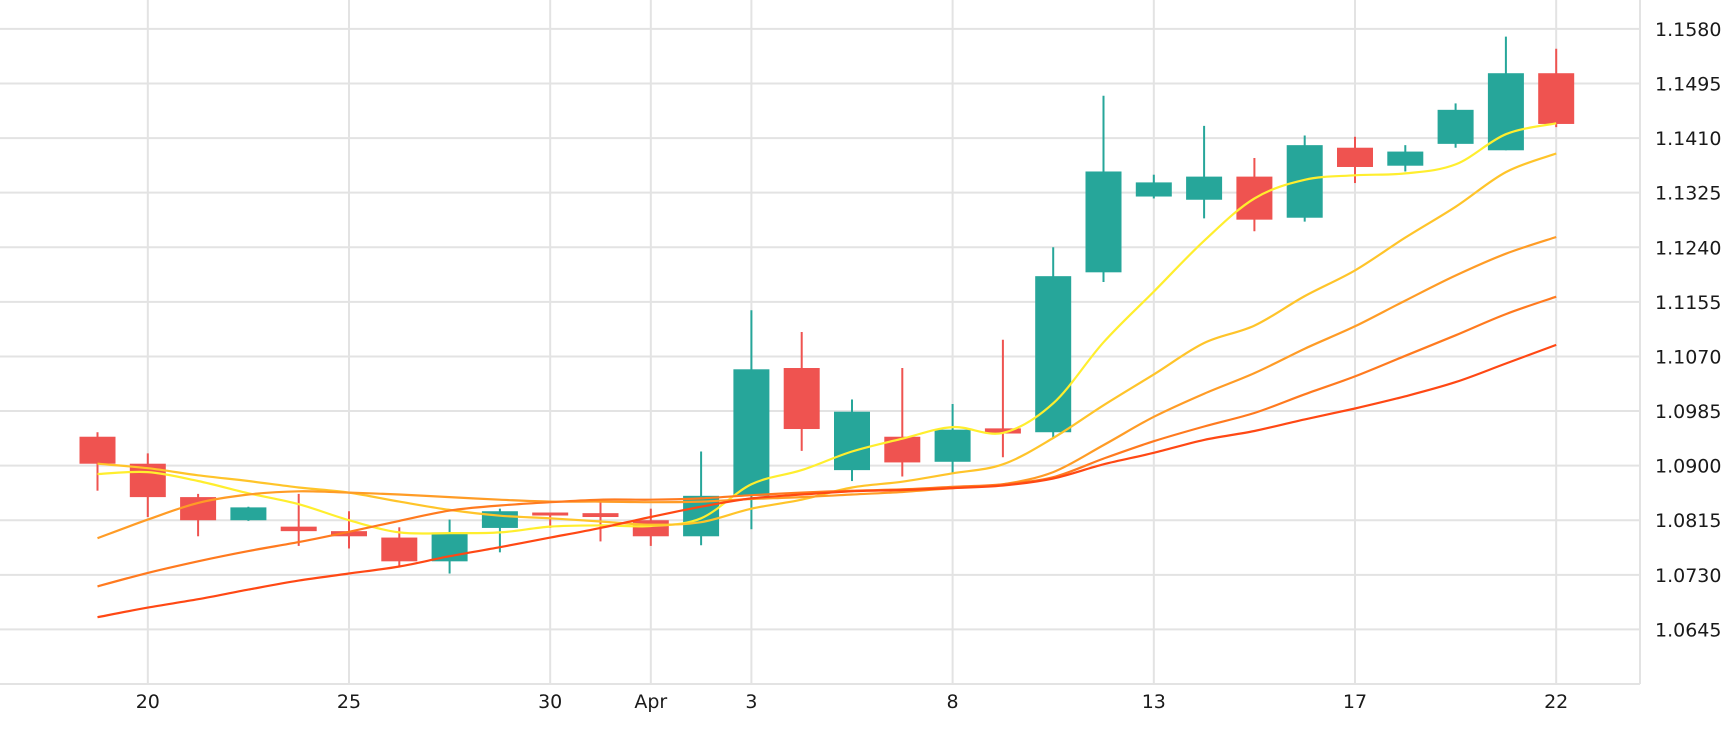  I want to click on y-tick-label: 1.1325, so click(1688, 194).